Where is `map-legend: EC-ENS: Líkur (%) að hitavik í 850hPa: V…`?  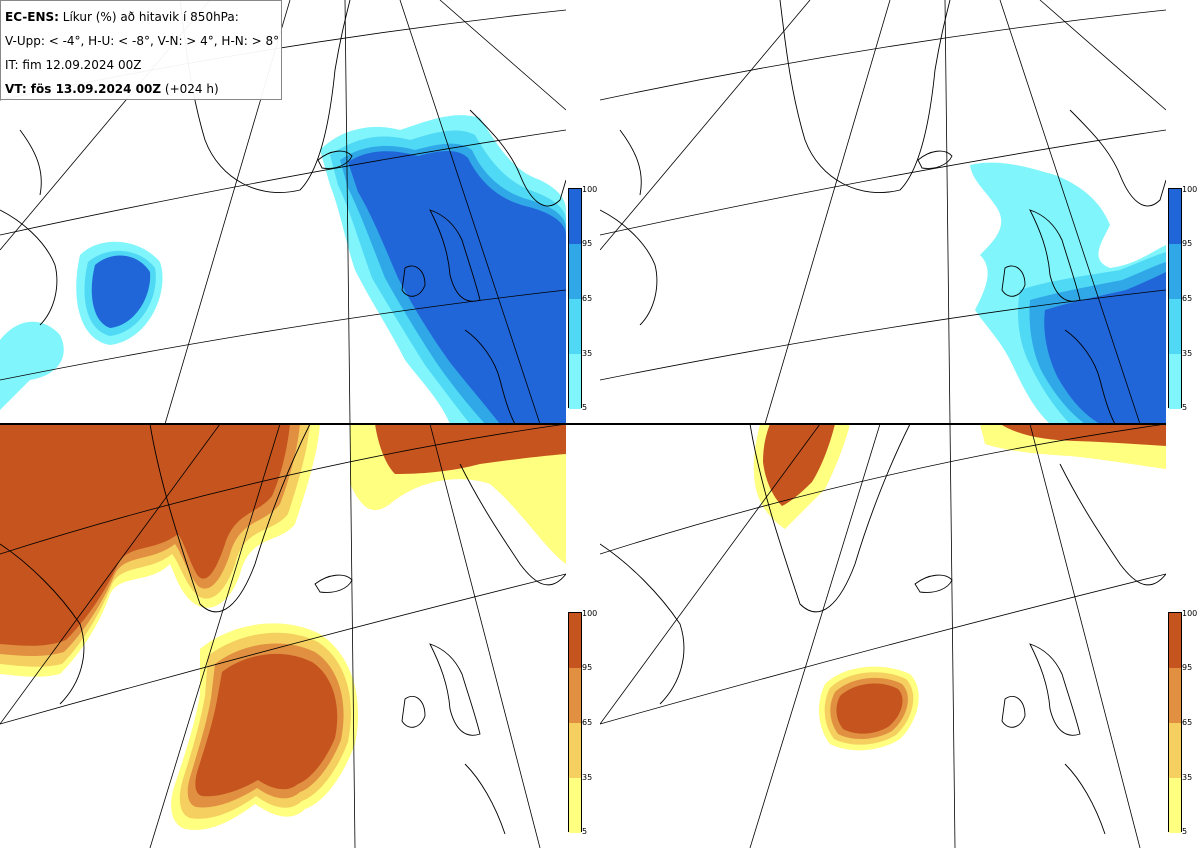
map-legend: EC-ENS: Líkur (%) að hitavik í 850hPa: V… is located at coordinates (141, 50).